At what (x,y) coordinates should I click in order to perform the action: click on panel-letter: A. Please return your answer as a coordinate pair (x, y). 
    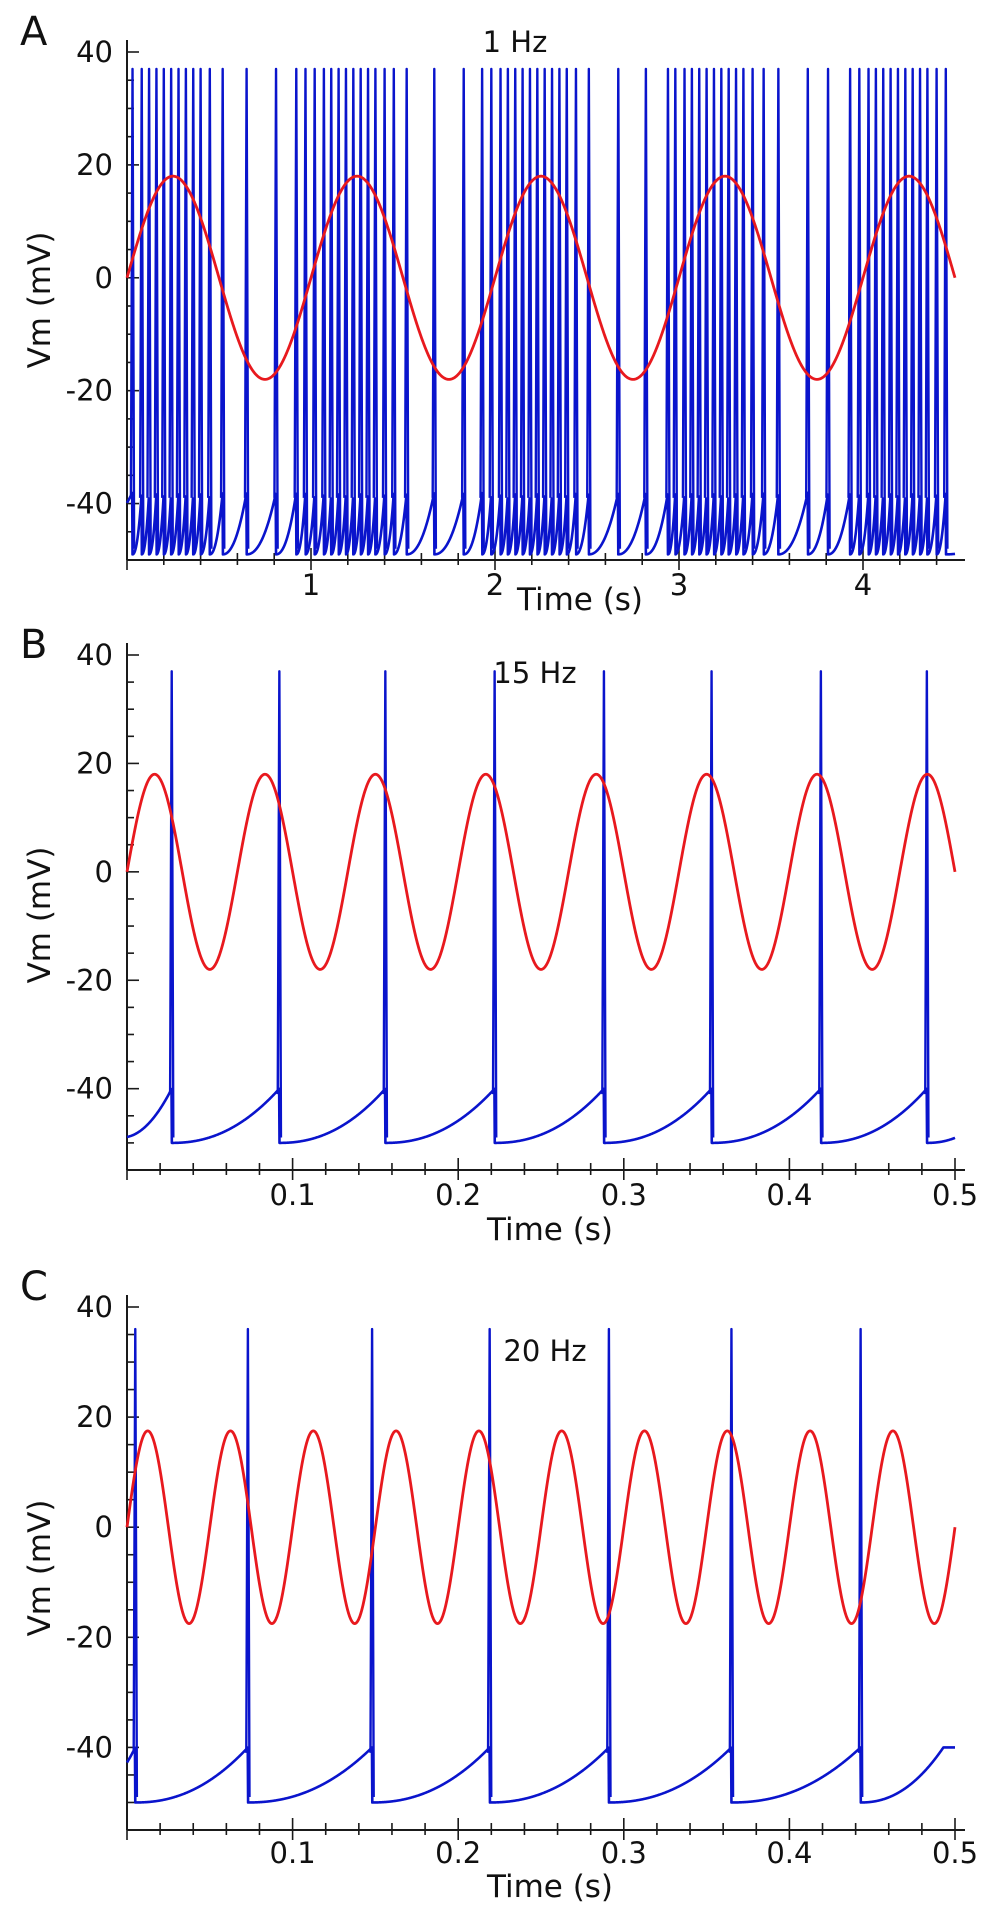
    Looking at the image, I should click on (34, 32).